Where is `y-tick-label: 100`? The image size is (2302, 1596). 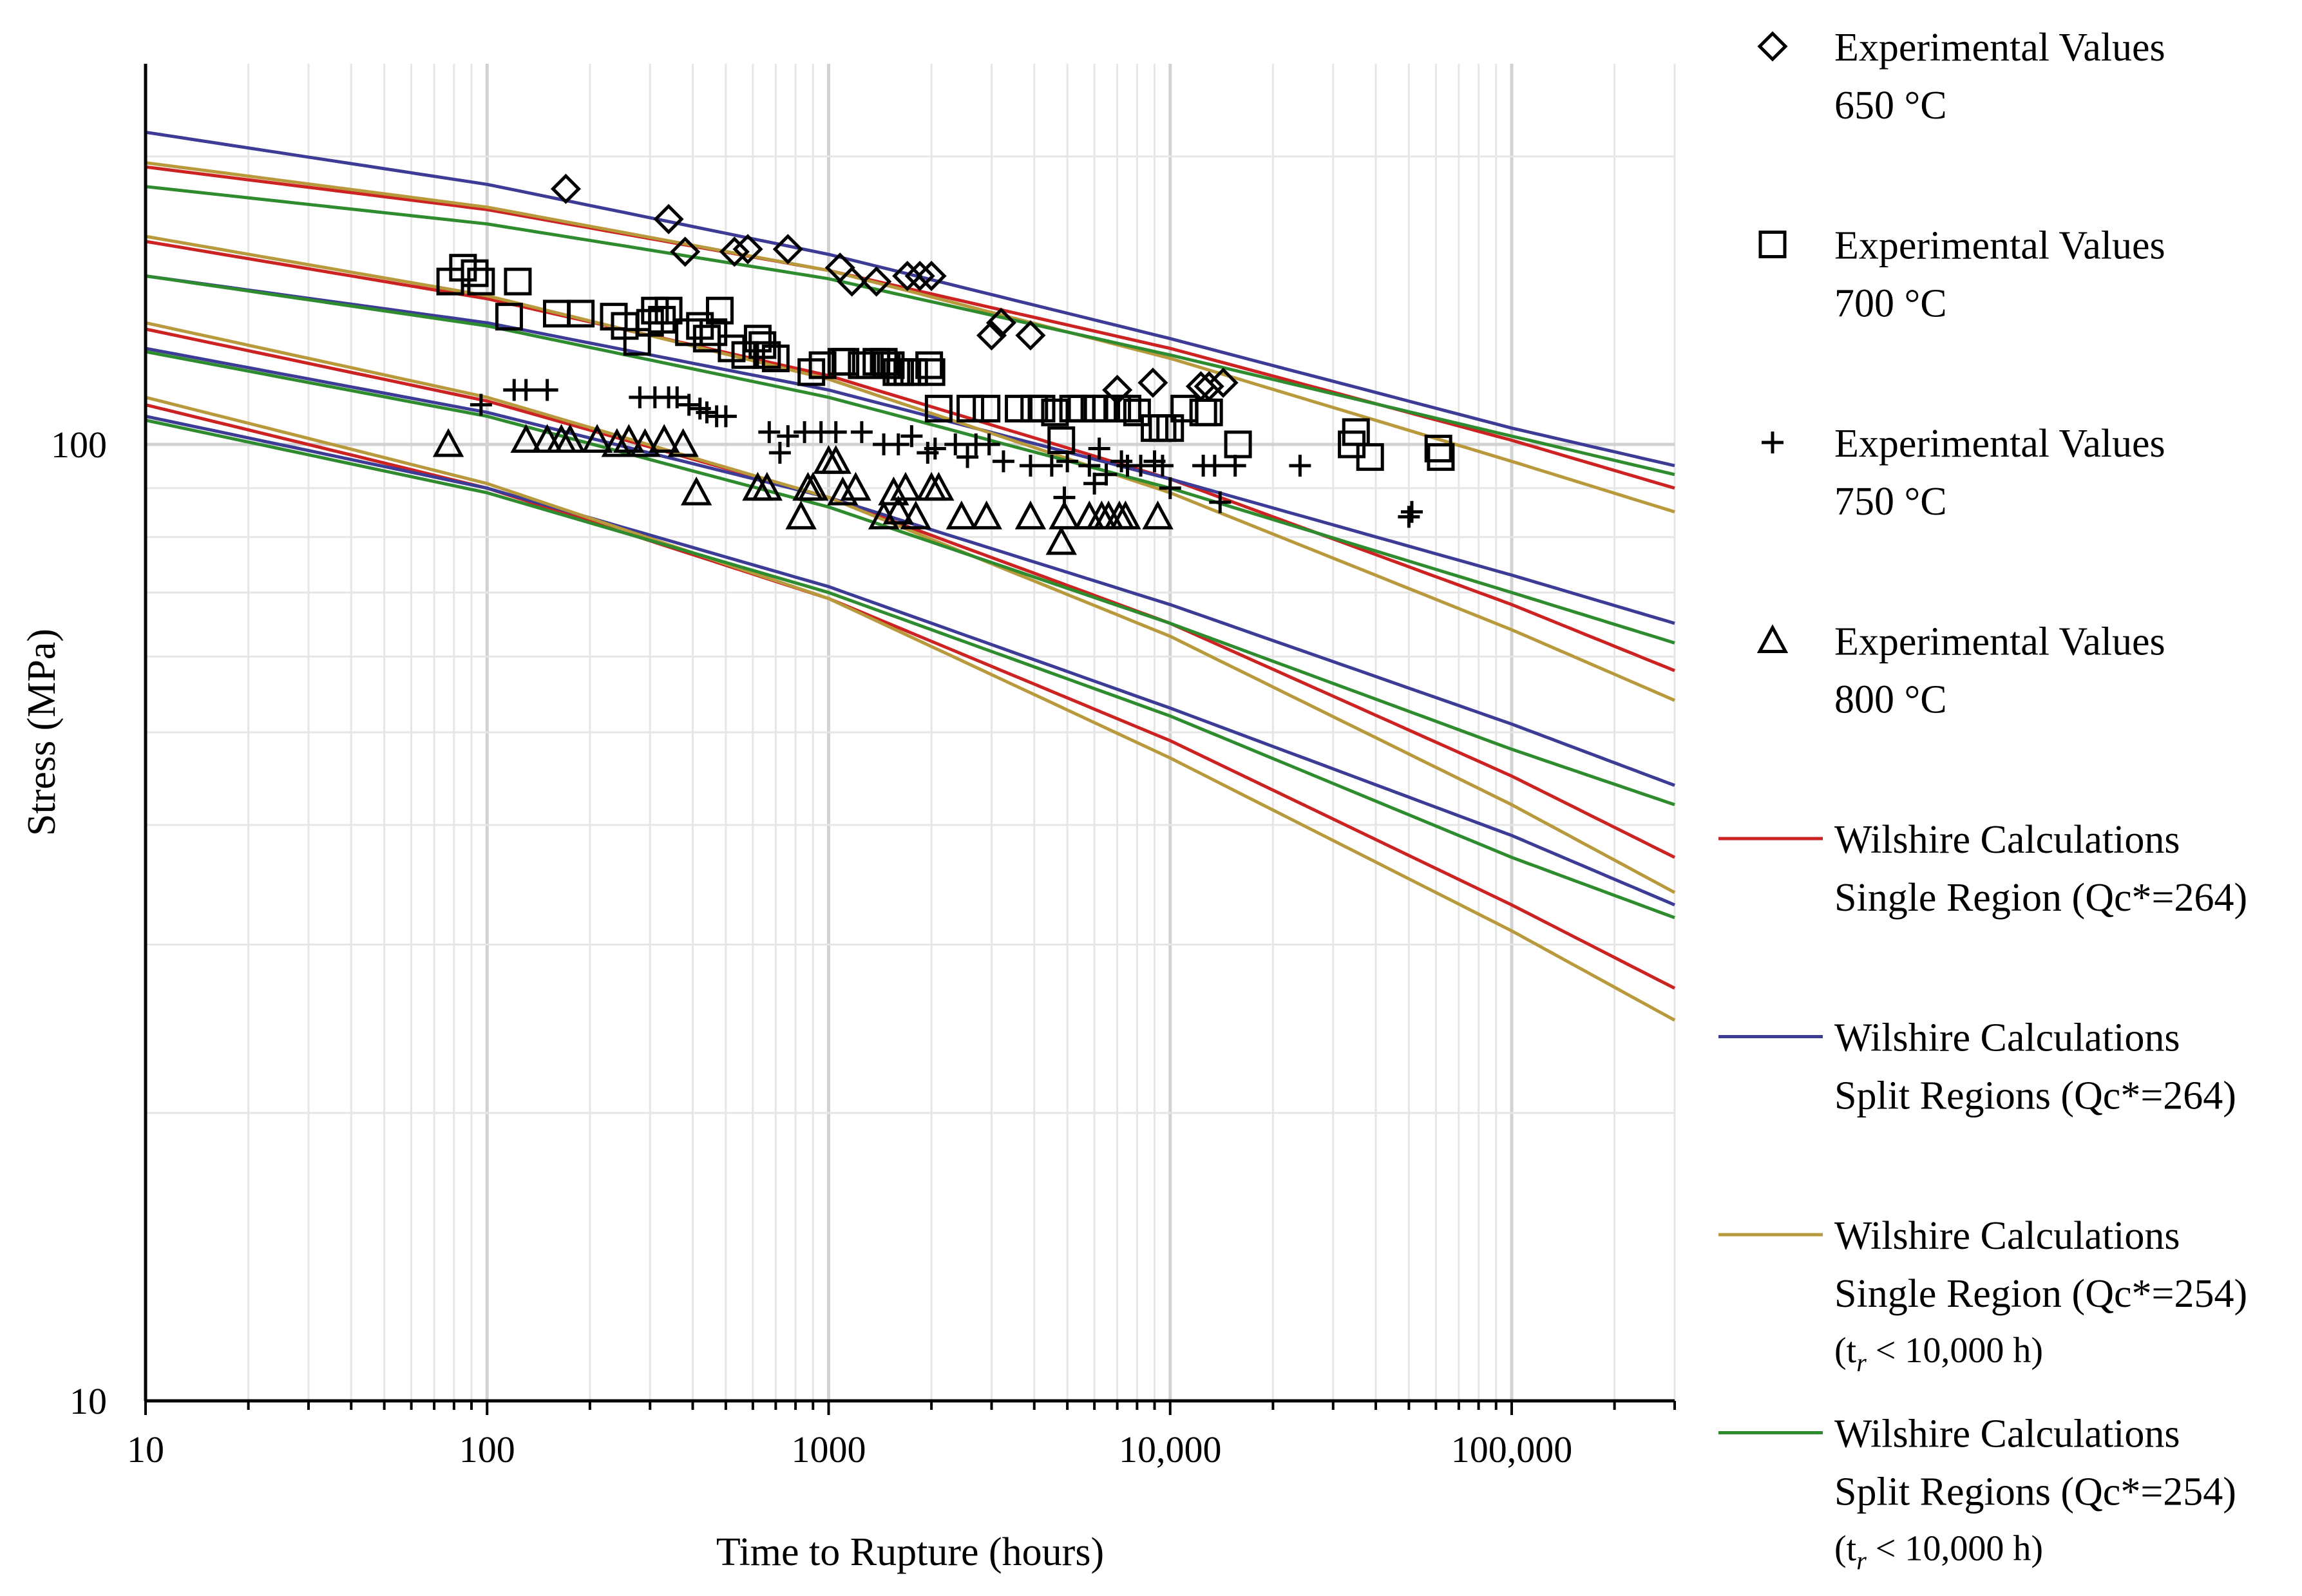
y-tick-label: 100 is located at coordinates (79, 445).